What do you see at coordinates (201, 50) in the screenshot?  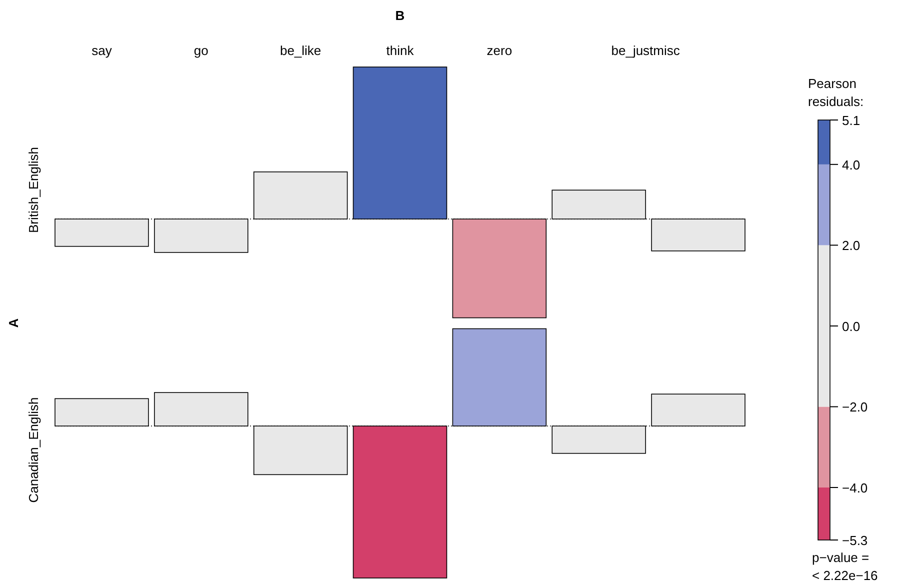 I see `x-tick-label: go` at bounding box center [201, 50].